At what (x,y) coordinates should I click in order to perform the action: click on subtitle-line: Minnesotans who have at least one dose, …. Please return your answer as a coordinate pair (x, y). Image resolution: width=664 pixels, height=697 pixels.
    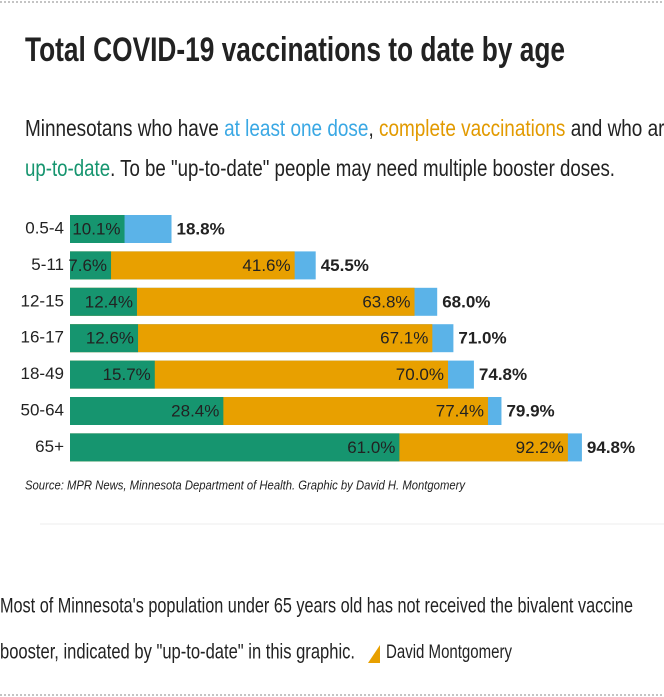
    Looking at the image, I should click on (344, 128).